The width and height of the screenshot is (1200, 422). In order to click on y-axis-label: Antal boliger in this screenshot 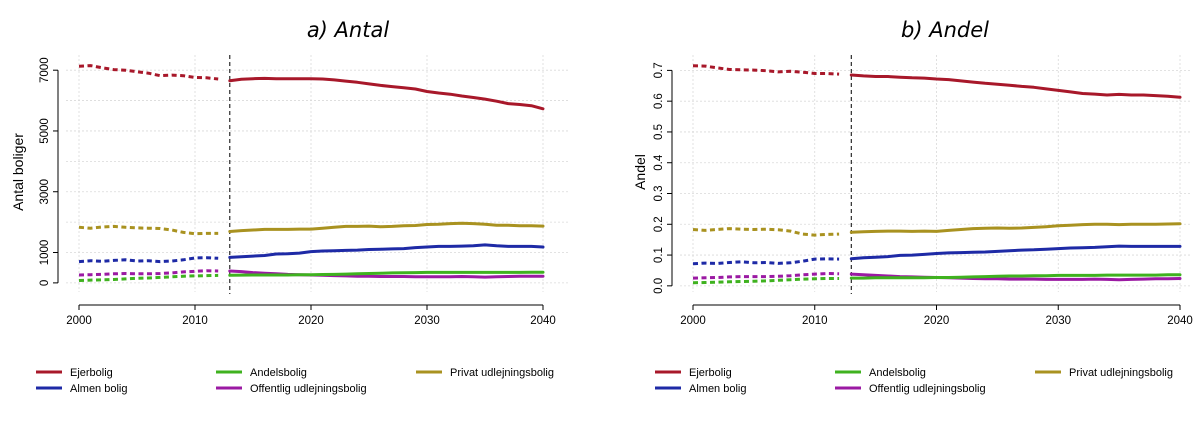, I will do `click(18, 172)`.